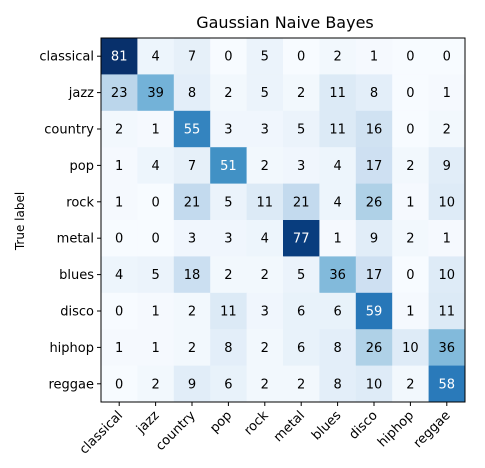  What do you see at coordinates (447, 384) in the screenshot?
I see `heatmap-cell-reggae-reggae` at bounding box center [447, 384].